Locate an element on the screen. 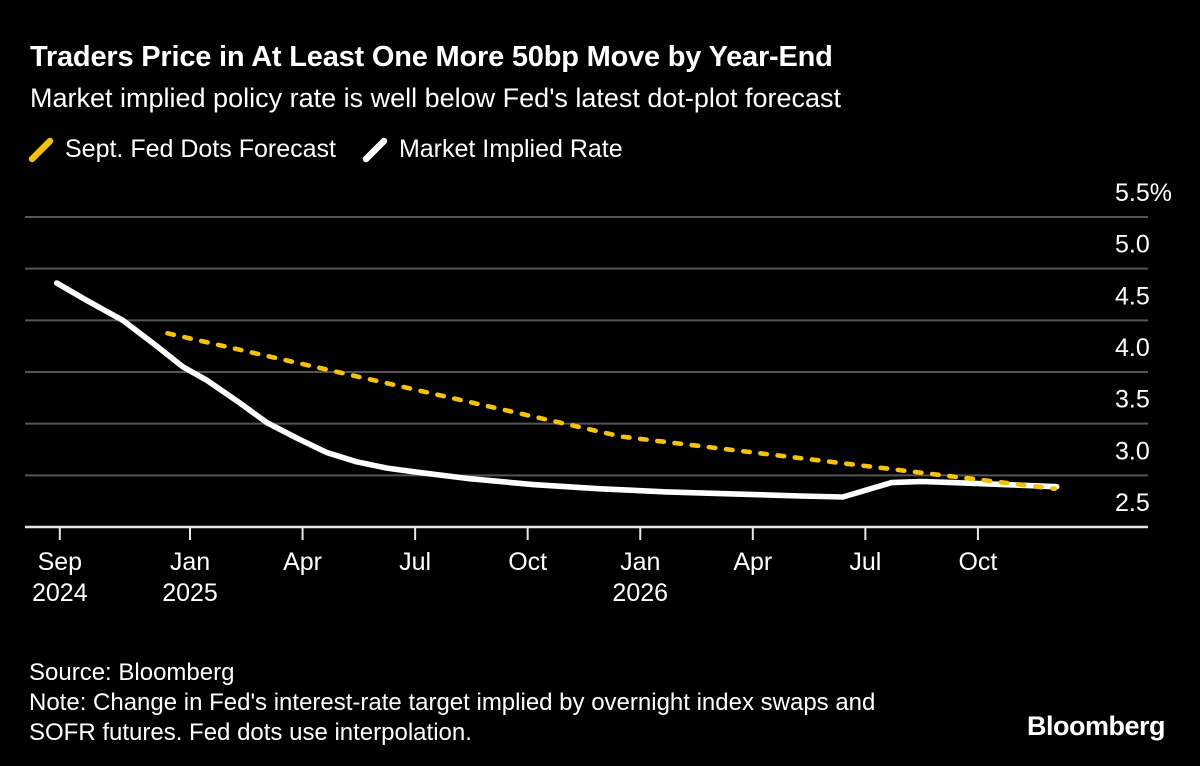 The width and height of the screenshot is (1200, 766). y-axis-label: 5.5% is located at coordinates (1143, 193).